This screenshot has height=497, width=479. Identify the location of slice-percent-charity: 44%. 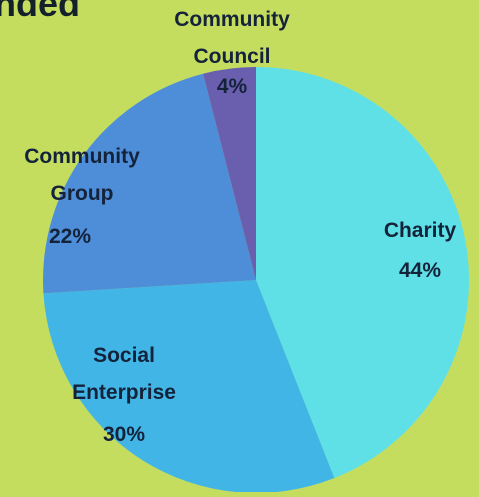
(420, 270).